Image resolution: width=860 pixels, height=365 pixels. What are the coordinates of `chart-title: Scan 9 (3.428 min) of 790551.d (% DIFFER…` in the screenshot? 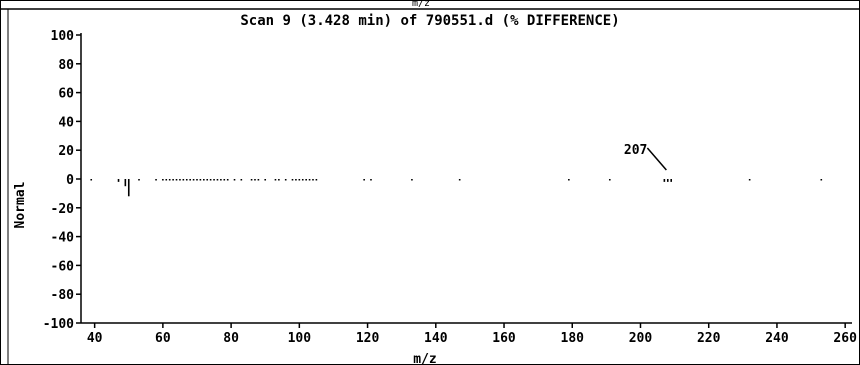 It's located at (429, 21).